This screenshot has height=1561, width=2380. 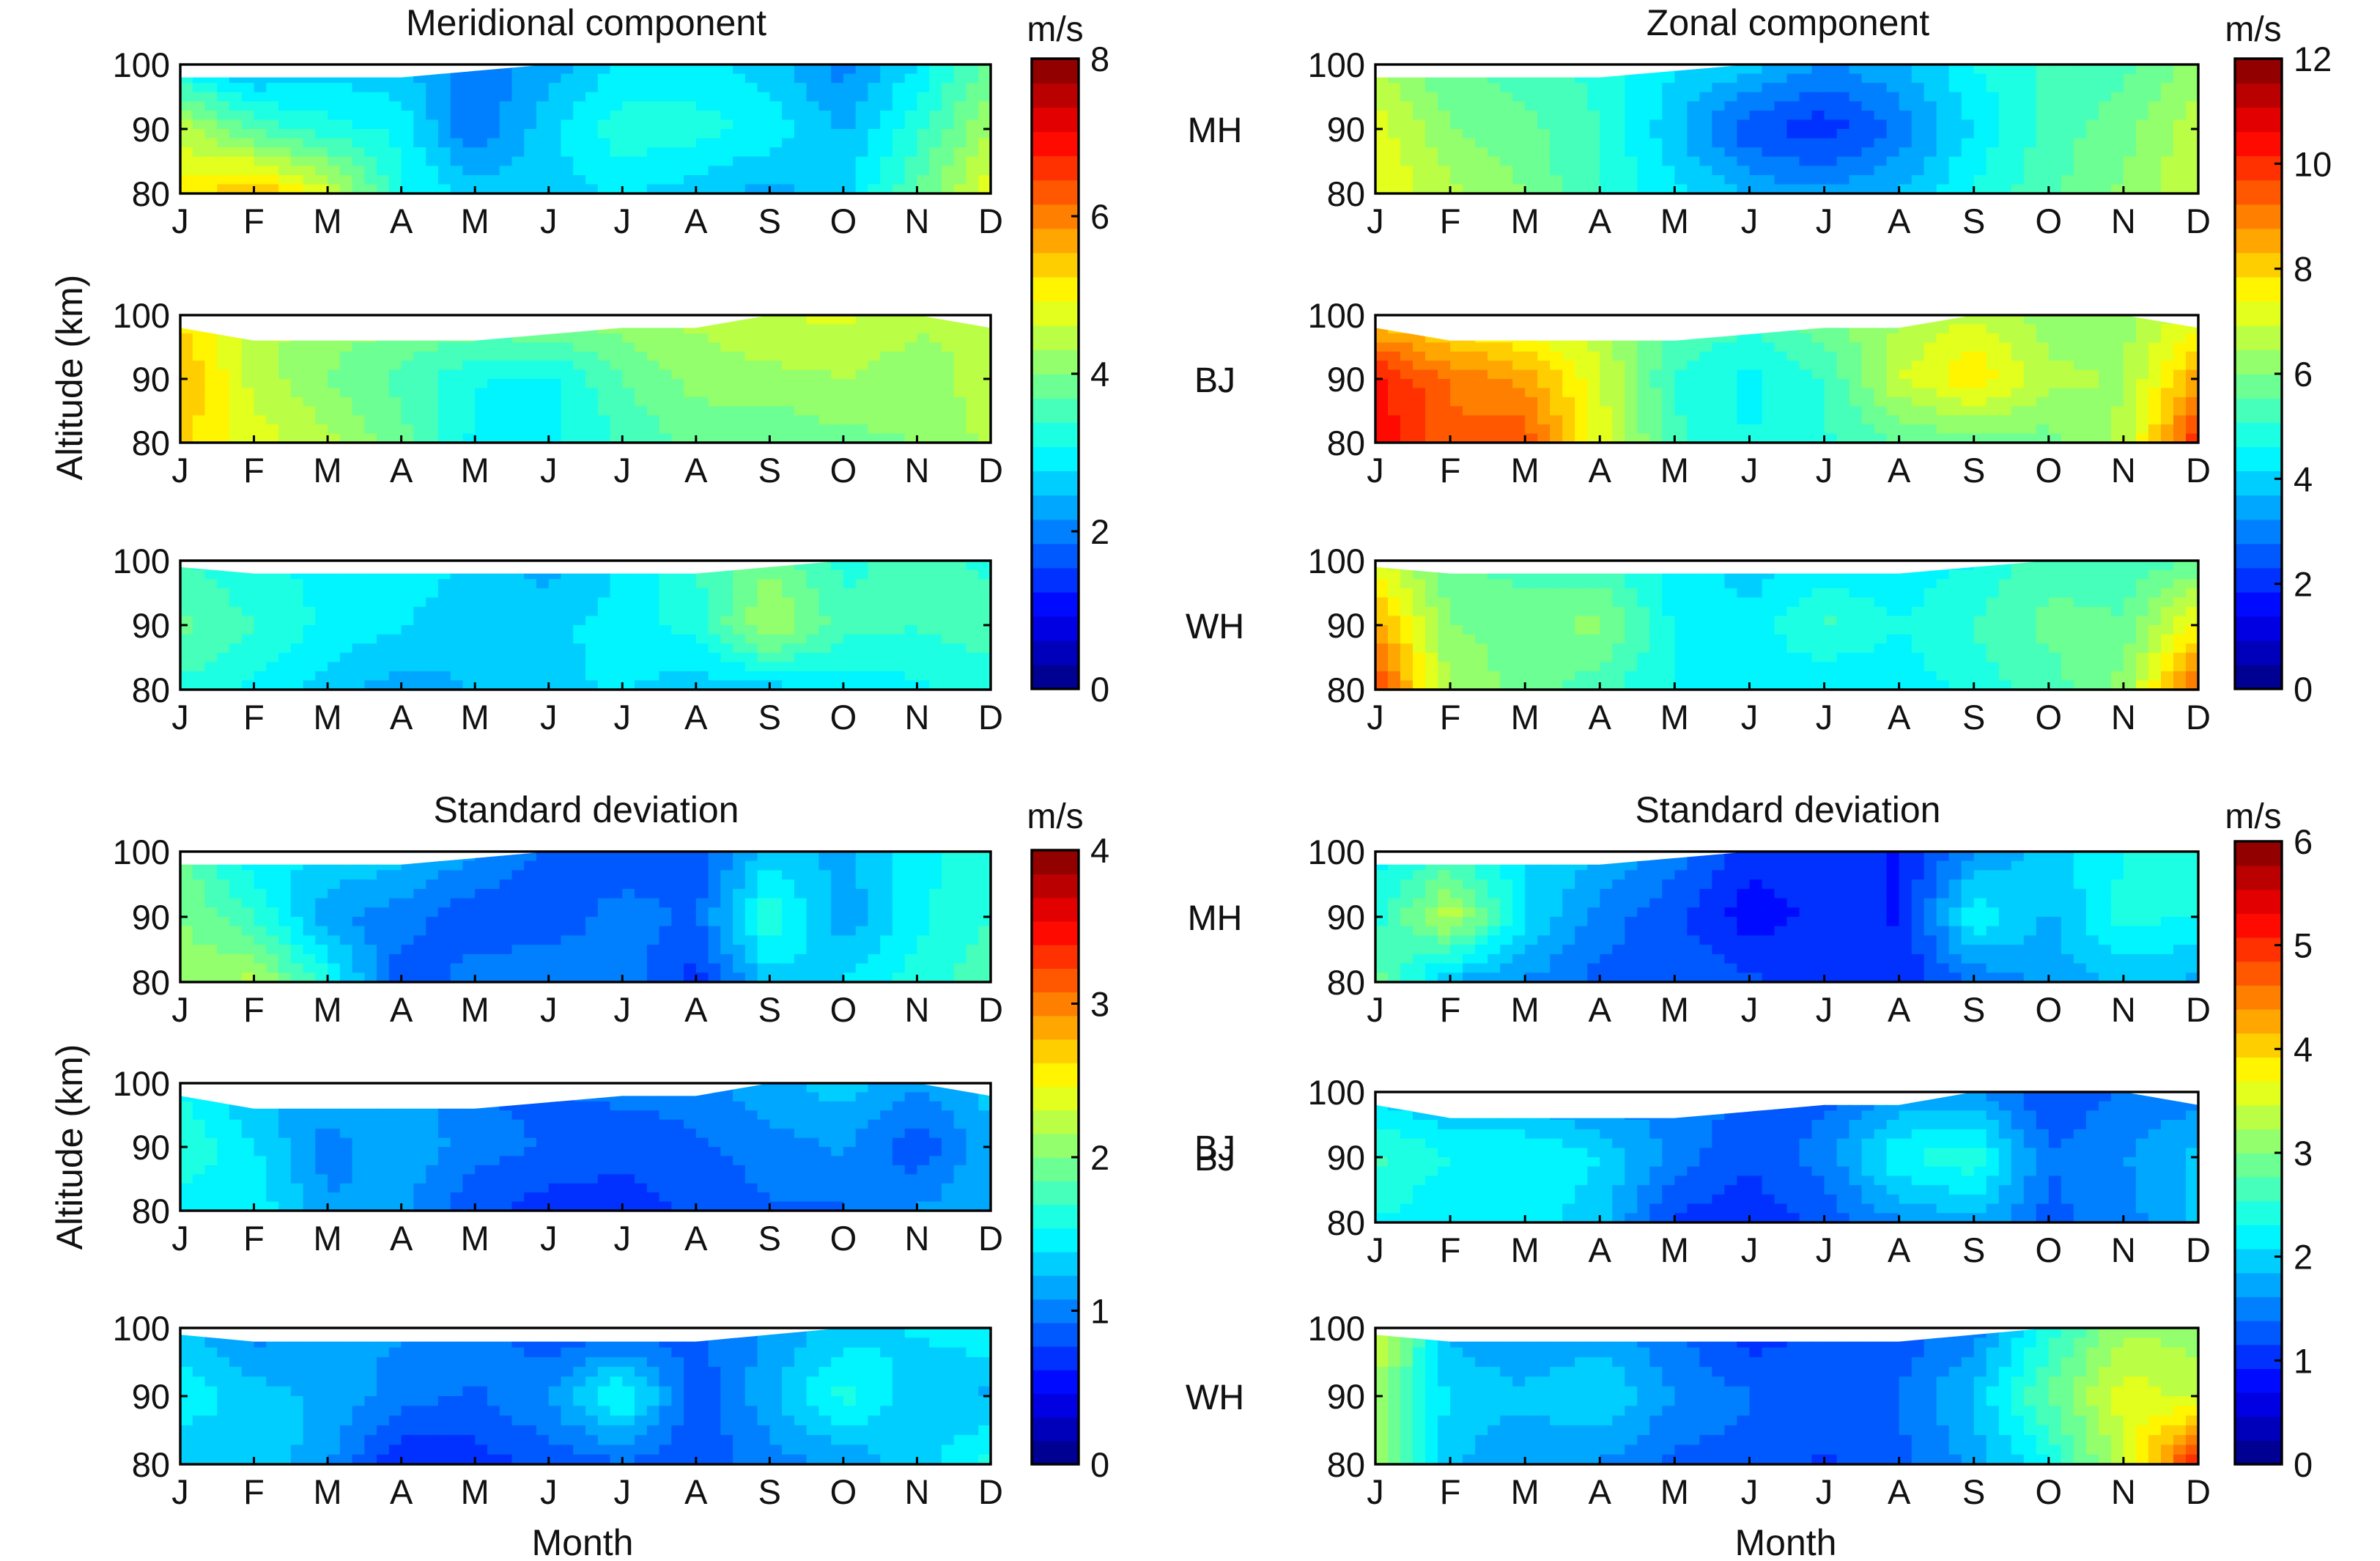 What do you see at coordinates (1099, 689) in the screenshot?
I see `colorbar-tick-label: 0` at bounding box center [1099, 689].